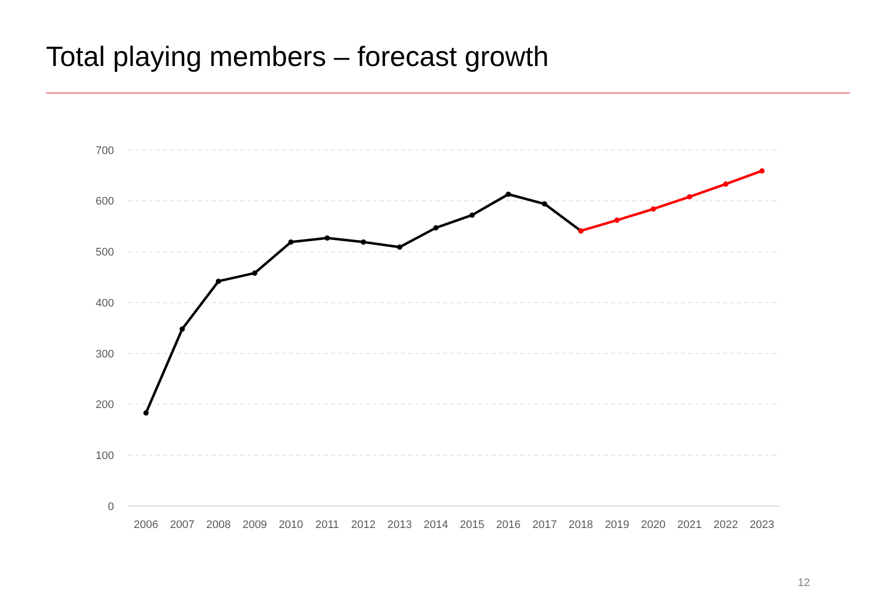 The width and height of the screenshot is (870, 607). I want to click on x-tick-label: 2023, so click(762, 525).